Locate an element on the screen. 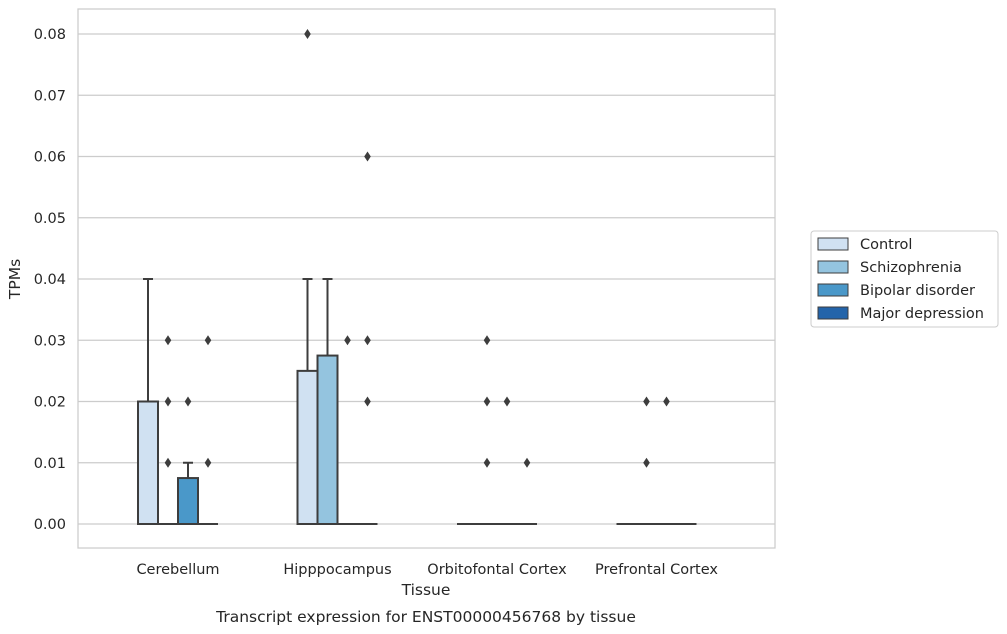 This screenshot has height=634, width=1007. y-tick-label: 0.04 is located at coordinates (50, 280).